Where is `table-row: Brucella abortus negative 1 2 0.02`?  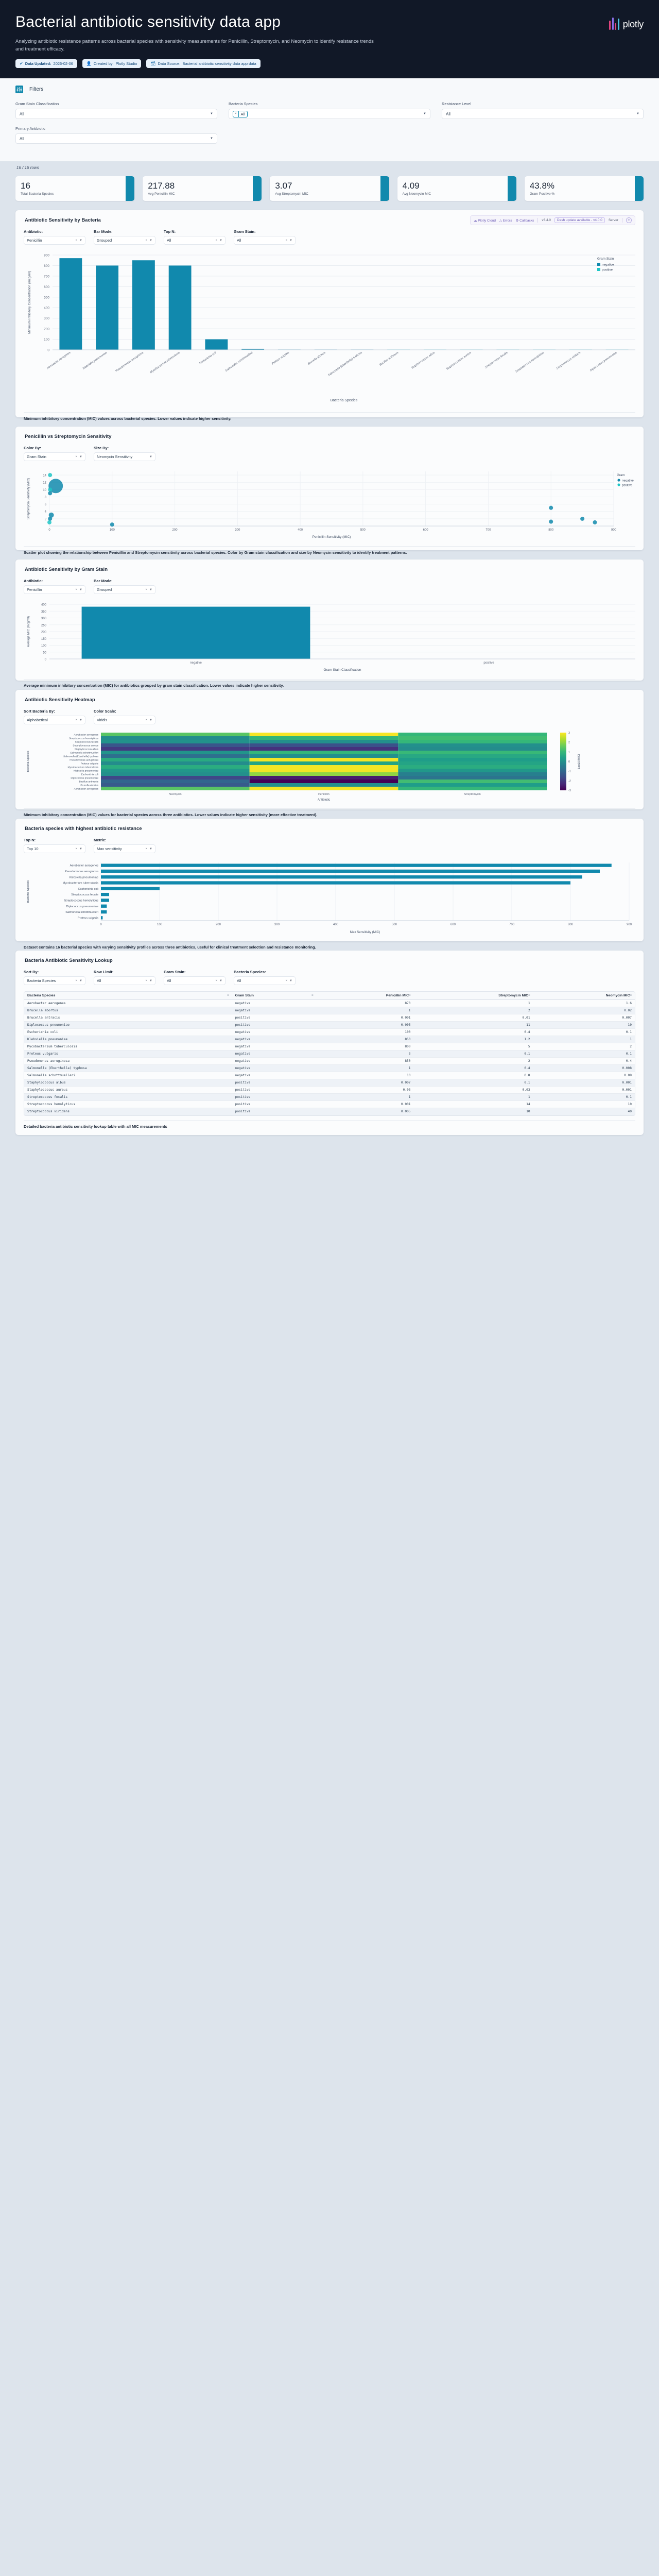 table-row: Brucella abortus negative 1 2 0.02 is located at coordinates (329, 1011).